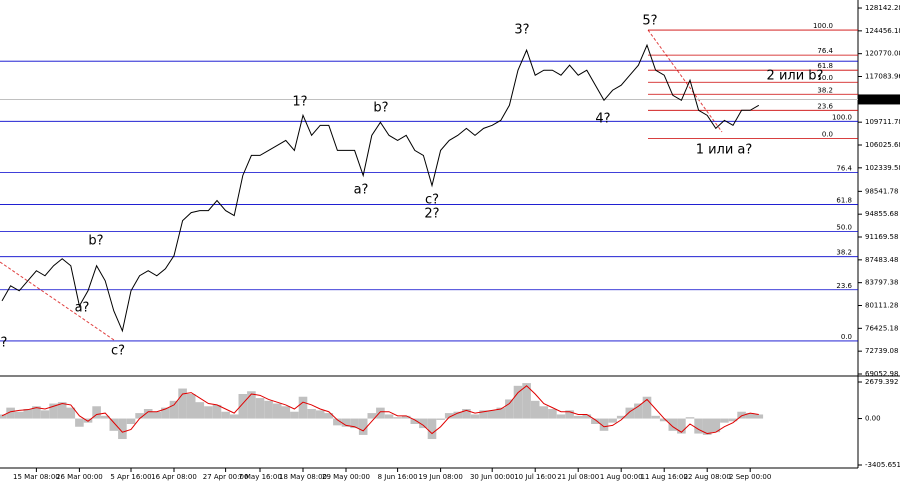  I want to click on signal-line, so click(380, 410).